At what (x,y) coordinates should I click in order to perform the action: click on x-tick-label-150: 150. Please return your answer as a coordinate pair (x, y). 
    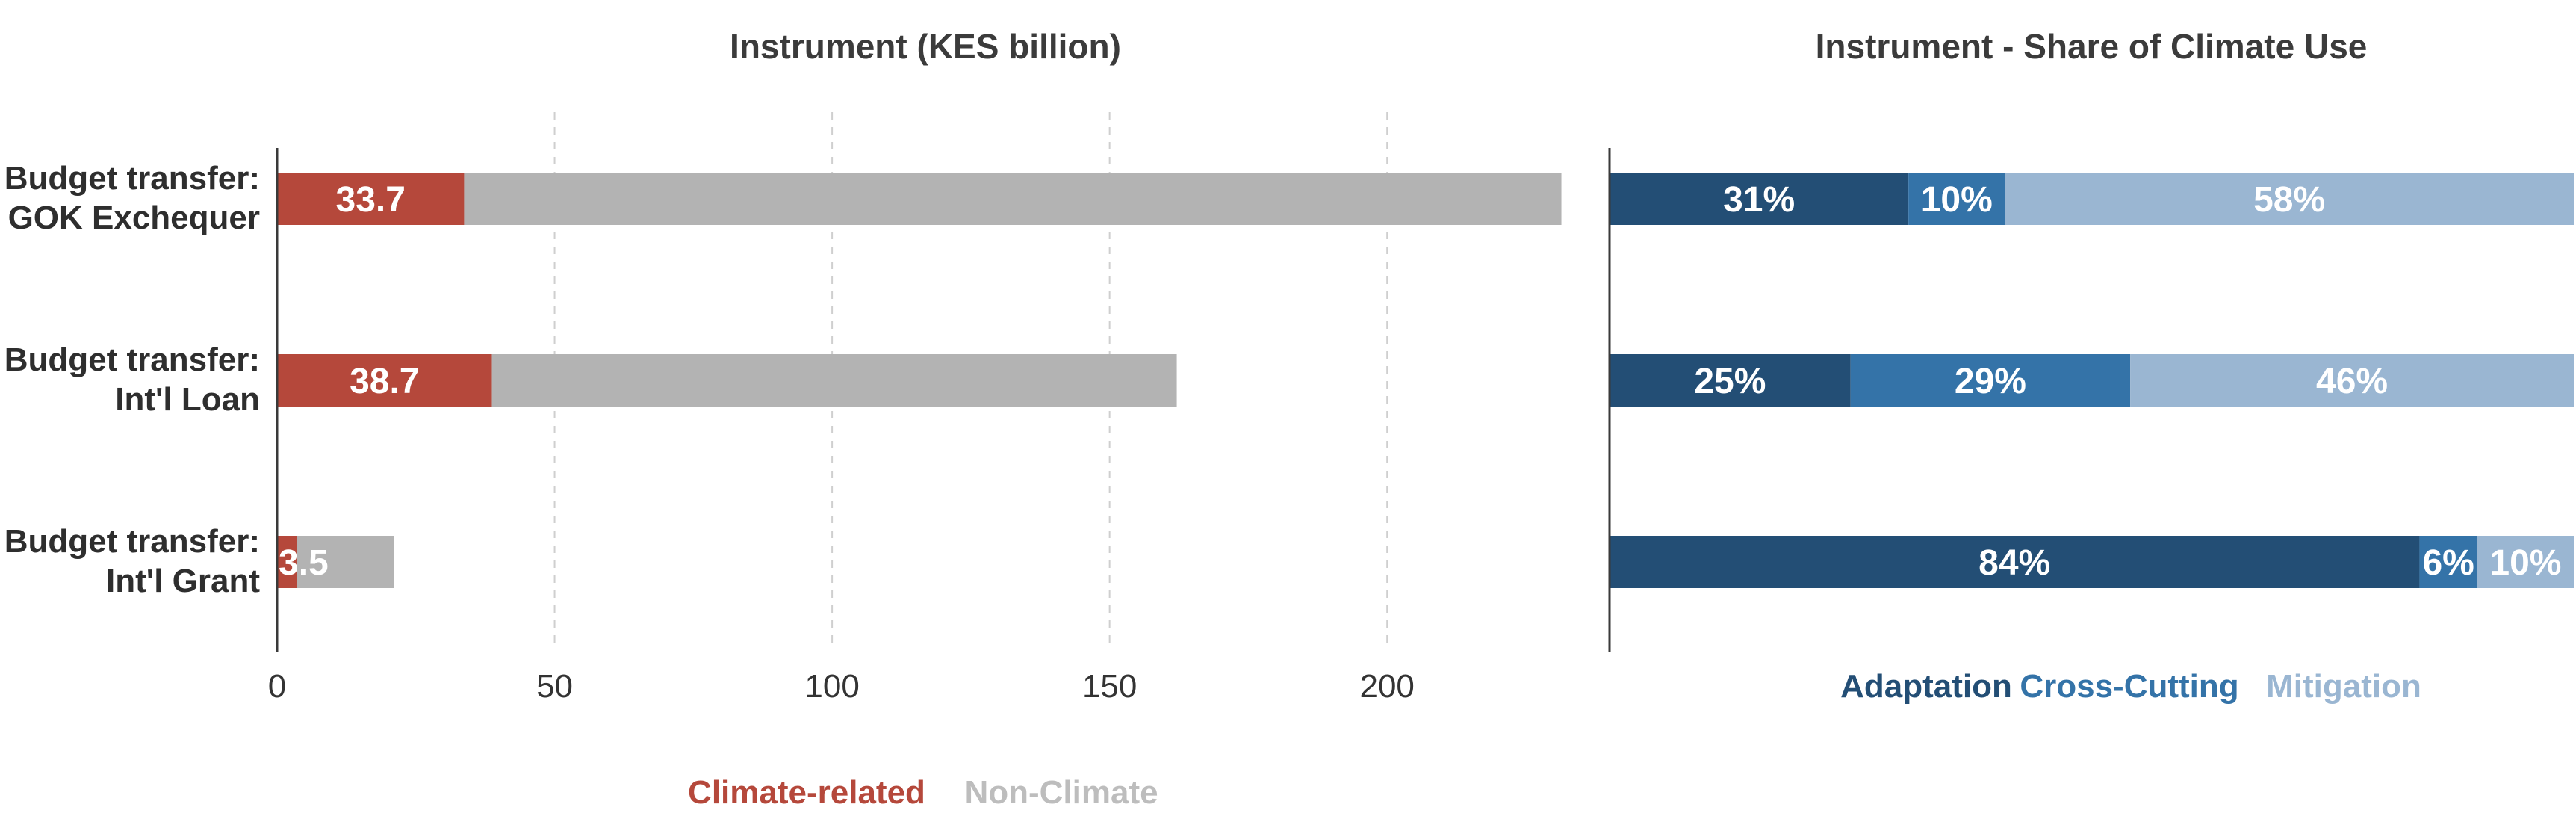
    Looking at the image, I should click on (1110, 686).